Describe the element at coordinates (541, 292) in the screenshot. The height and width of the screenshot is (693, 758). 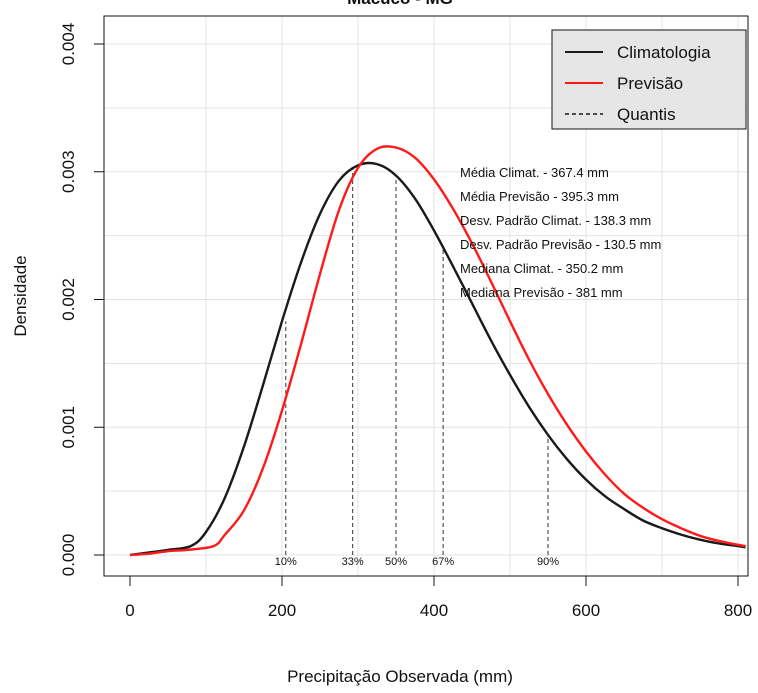
I see `stat-annotation: Mediana Previsão - 381 mm` at that location.